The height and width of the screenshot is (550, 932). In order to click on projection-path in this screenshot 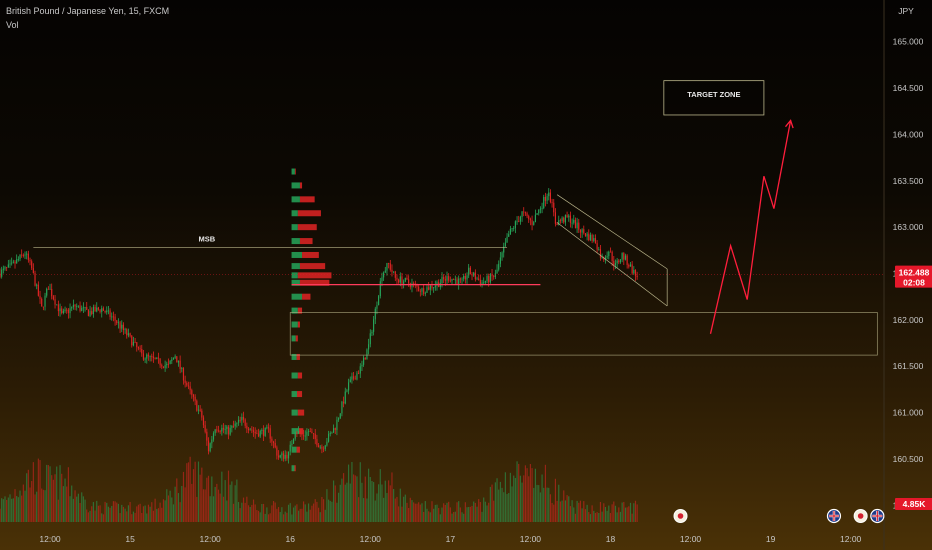, I will do `click(750, 227)`.